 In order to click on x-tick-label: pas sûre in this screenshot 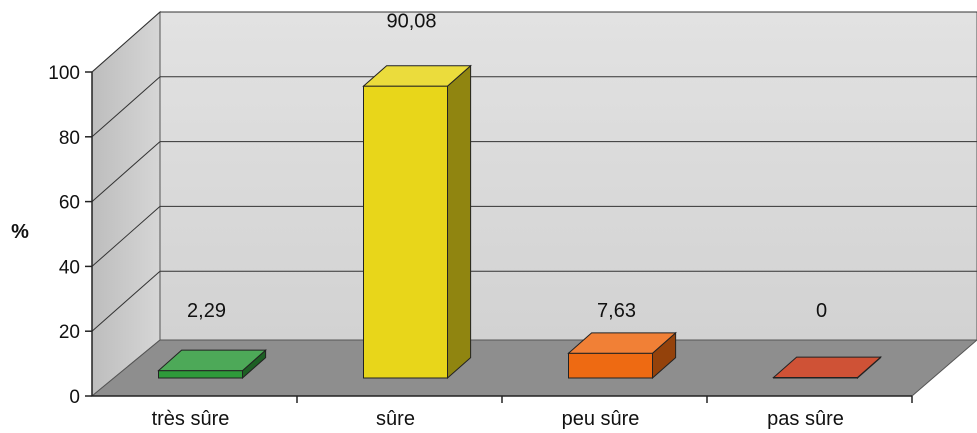, I will do `click(805, 419)`.